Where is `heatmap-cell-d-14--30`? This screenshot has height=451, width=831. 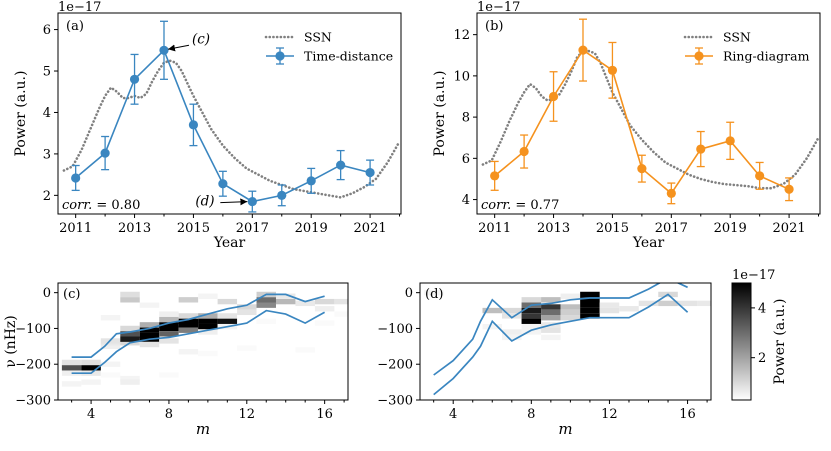 heatmap-cell-d-14--30 is located at coordinates (648, 303).